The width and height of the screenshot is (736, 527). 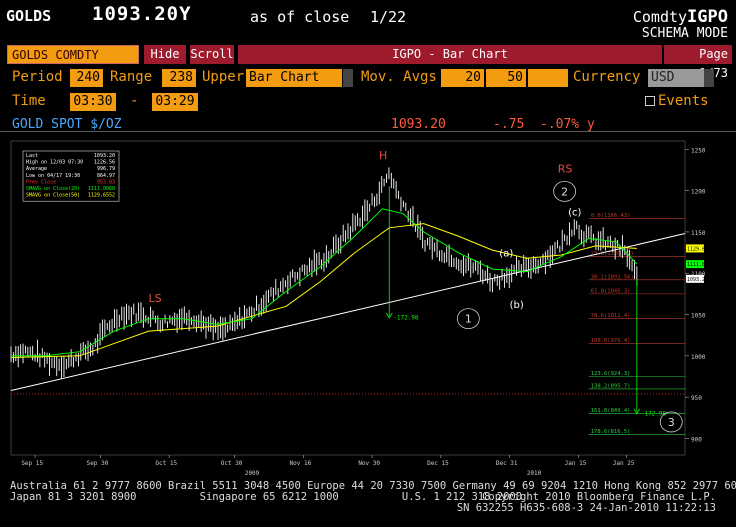 I want to click on y-tick-label: 1250, so click(x=698, y=150).